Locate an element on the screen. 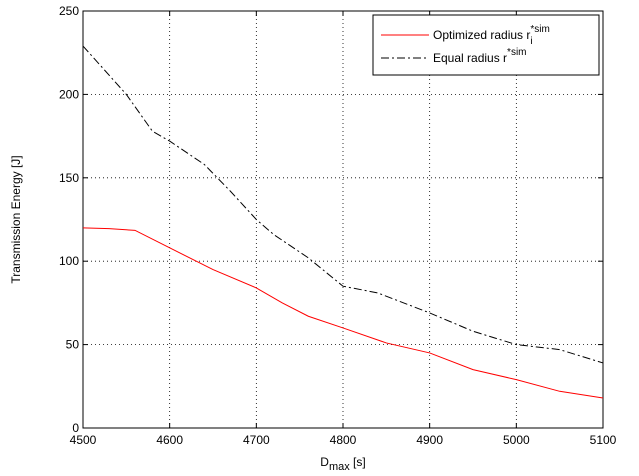  legend-label-equal-sup: *sim is located at coordinates (516, 52).